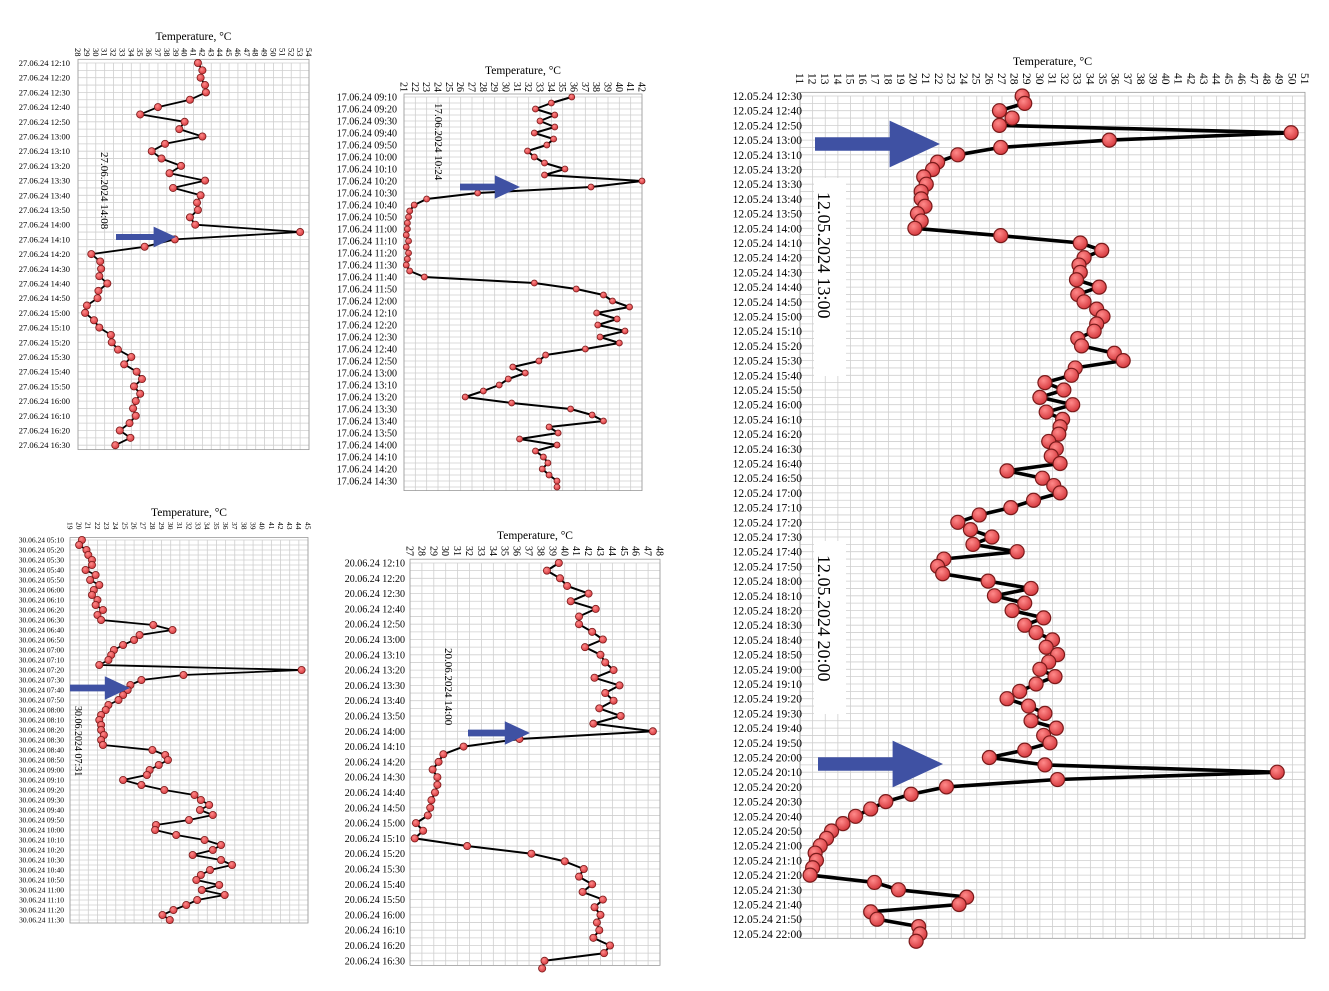 This screenshot has height=991, width=1329. I want to click on x-tick-label: 27, so click(143, 526).